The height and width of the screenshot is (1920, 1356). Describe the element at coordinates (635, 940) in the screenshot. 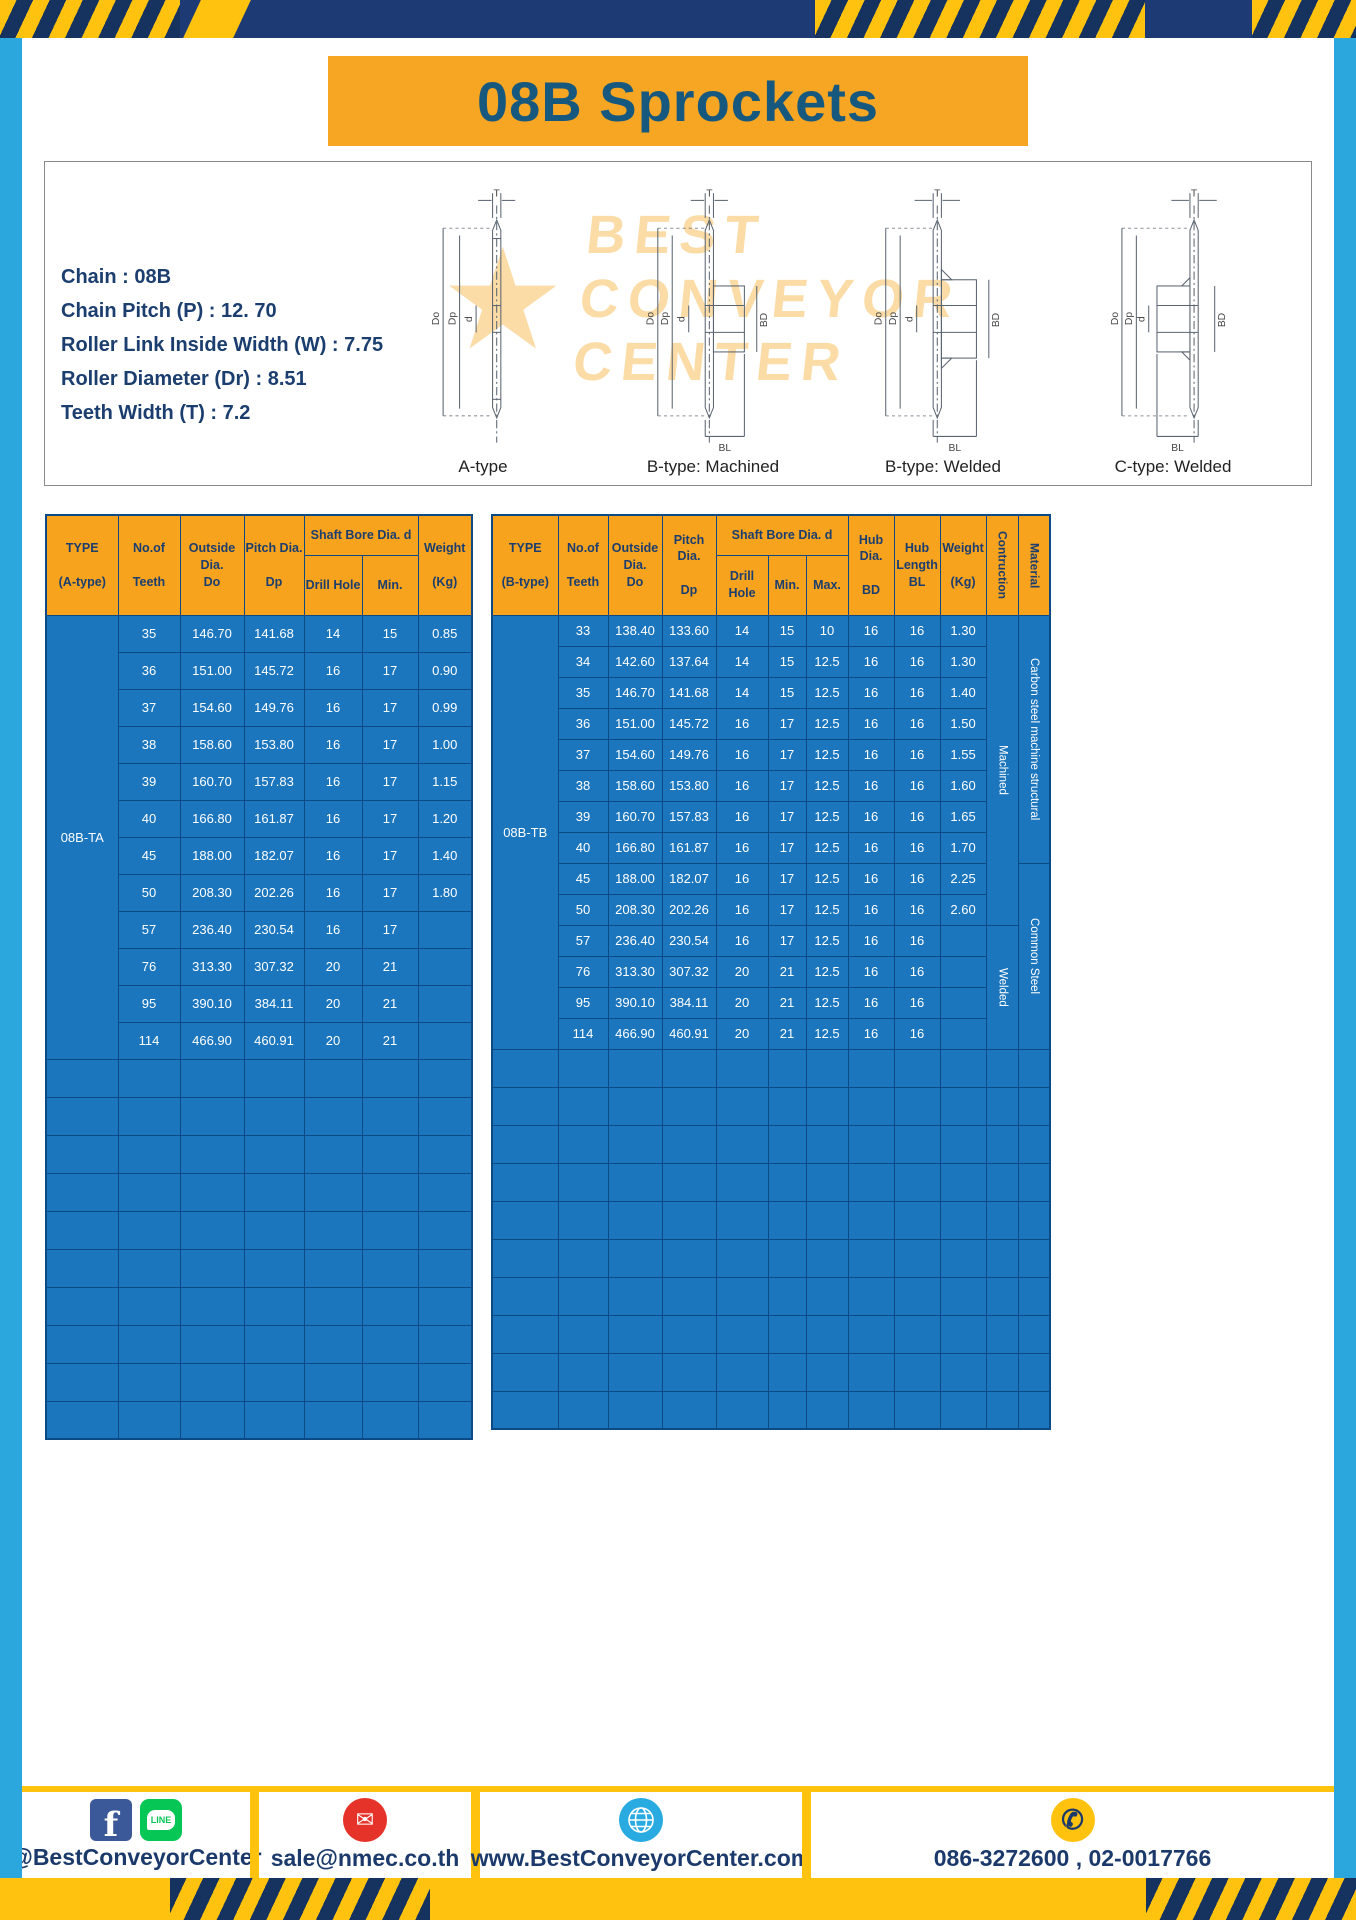

I see `cell-outside: 236.40` at that location.